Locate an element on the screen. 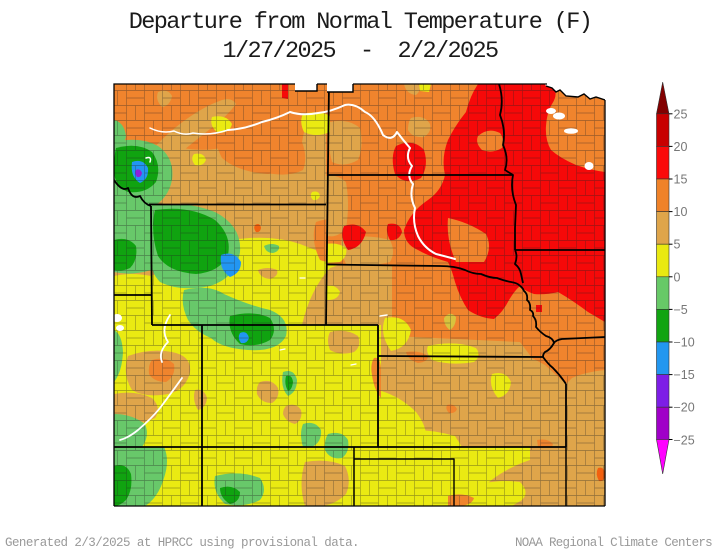 The width and height of the screenshot is (720, 556). svg-text: −15 is located at coordinates (684, 375).